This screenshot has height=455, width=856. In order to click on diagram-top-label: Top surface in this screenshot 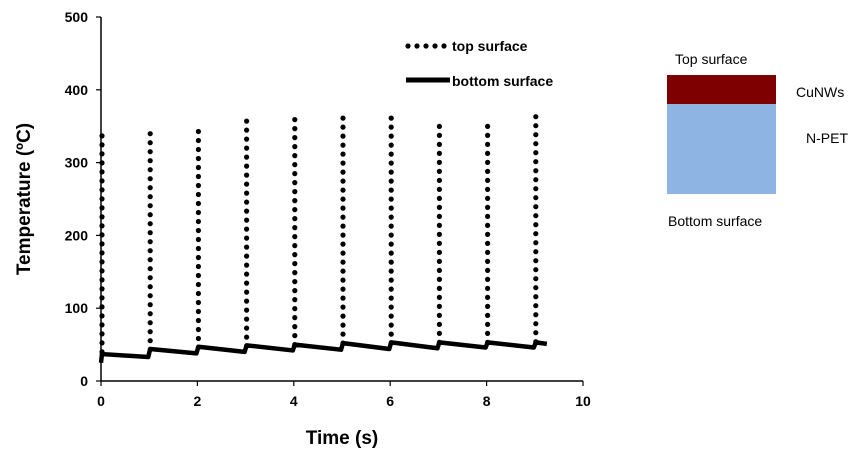, I will do `click(711, 59)`.